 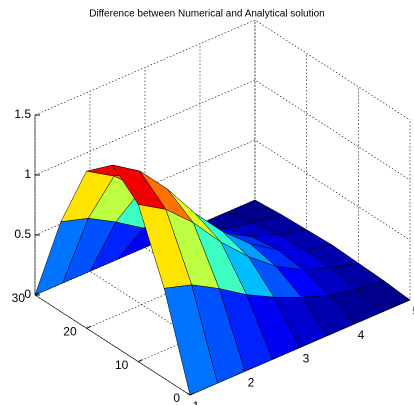 What do you see at coordinates (176, 398) in the screenshot?
I see `y-tick-label: 0` at bounding box center [176, 398].